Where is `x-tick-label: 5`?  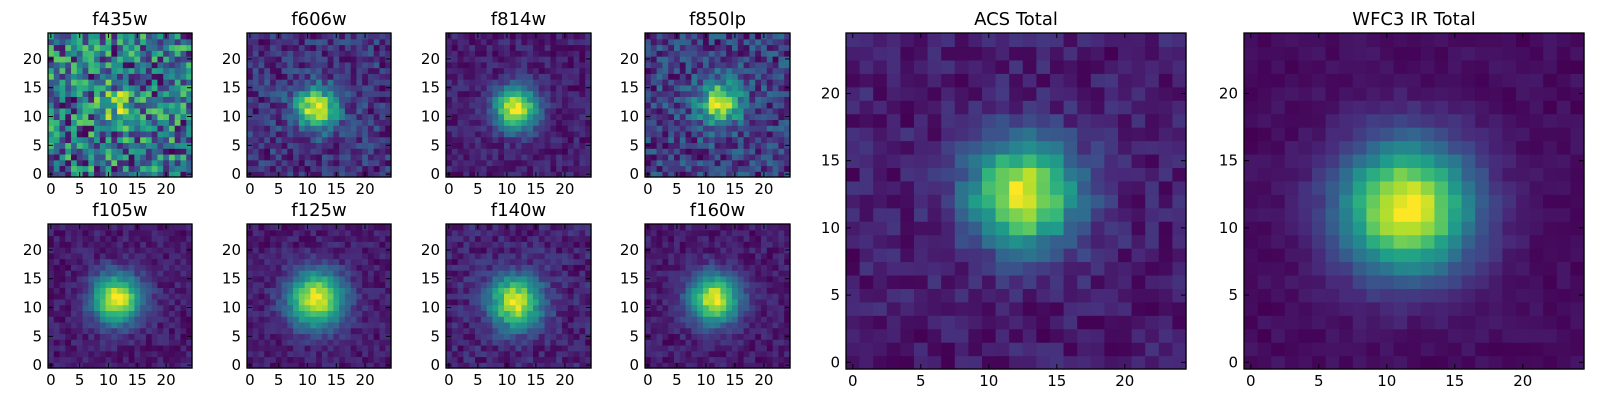
x-tick-label: 5 is located at coordinates (478, 380).